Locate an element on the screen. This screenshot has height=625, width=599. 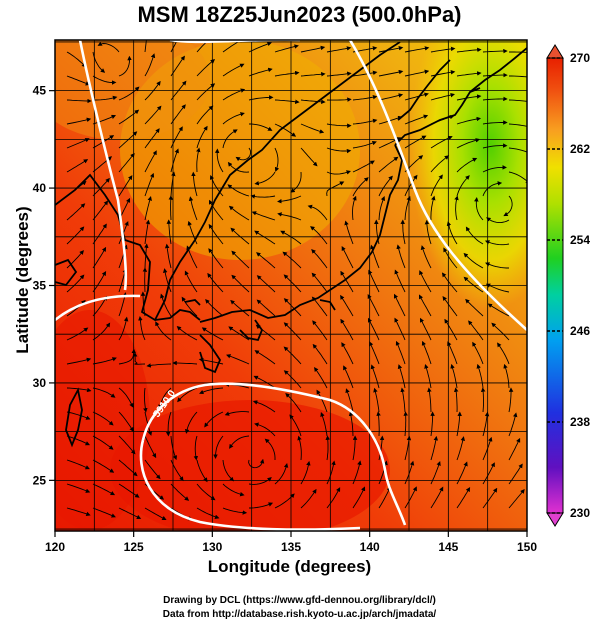
y-tick-label: 35 is located at coordinates (40, 286).